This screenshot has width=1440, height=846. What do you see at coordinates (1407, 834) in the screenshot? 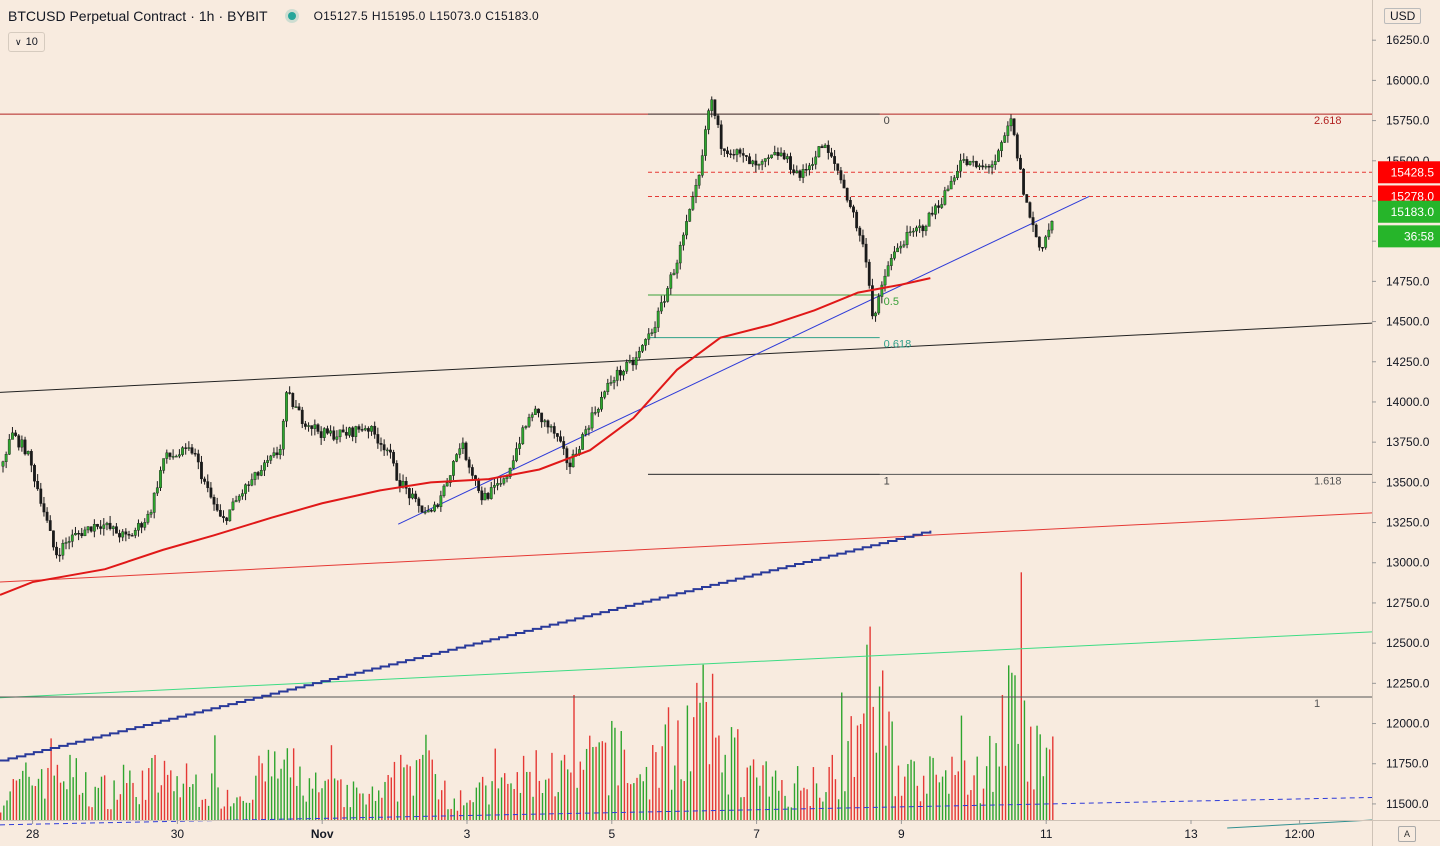
I see `auto-scale-button: A` at bounding box center [1407, 834].